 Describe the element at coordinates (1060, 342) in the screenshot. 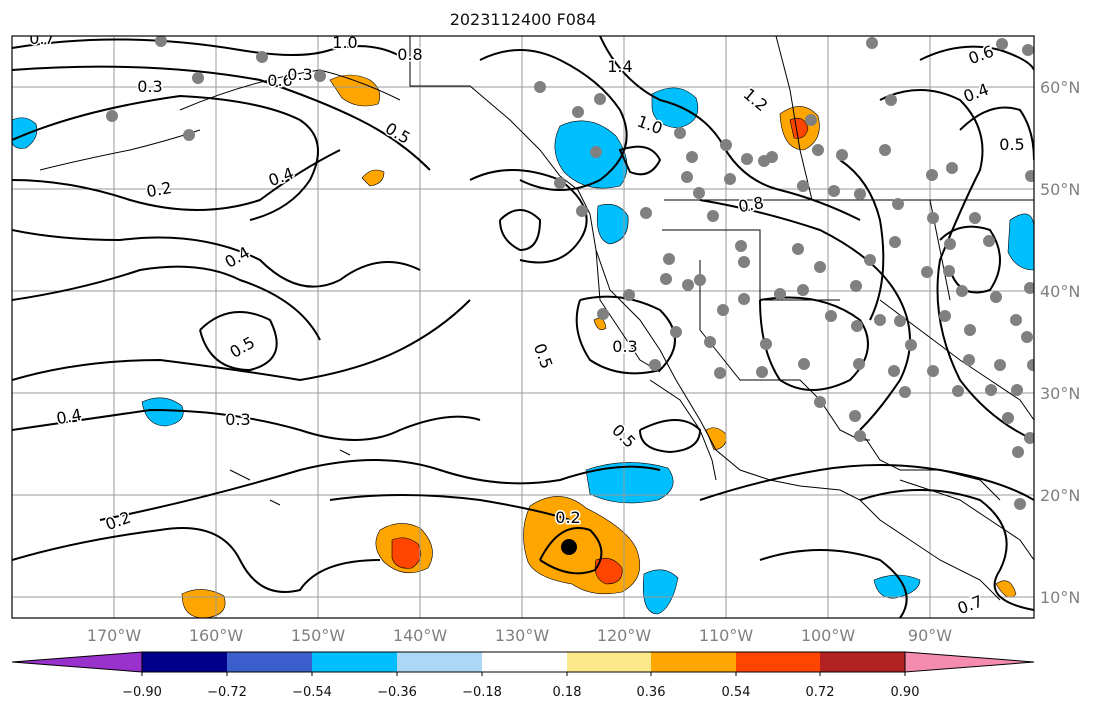

I see `latitude-axis: 60°N 50°N 40°N 30°N 20°N 10°N` at that location.